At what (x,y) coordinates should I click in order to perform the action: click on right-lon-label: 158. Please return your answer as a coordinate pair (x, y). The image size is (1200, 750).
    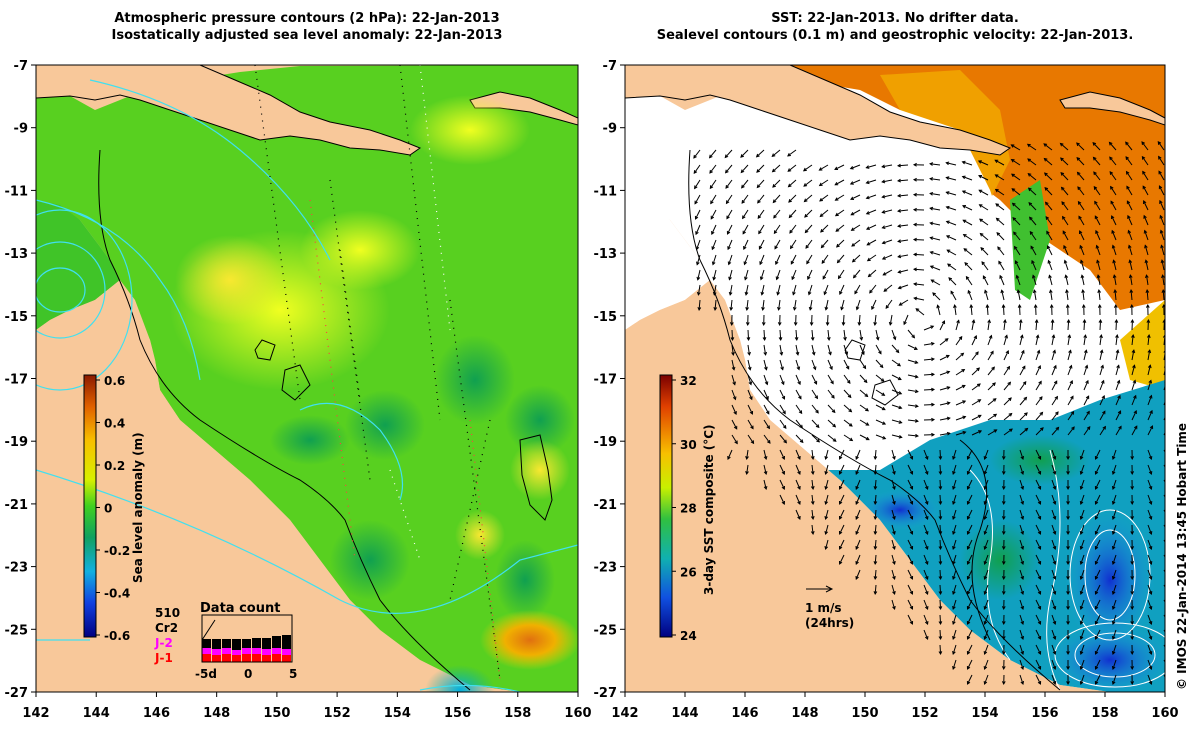
    Looking at the image, I should click on (1104, 713).